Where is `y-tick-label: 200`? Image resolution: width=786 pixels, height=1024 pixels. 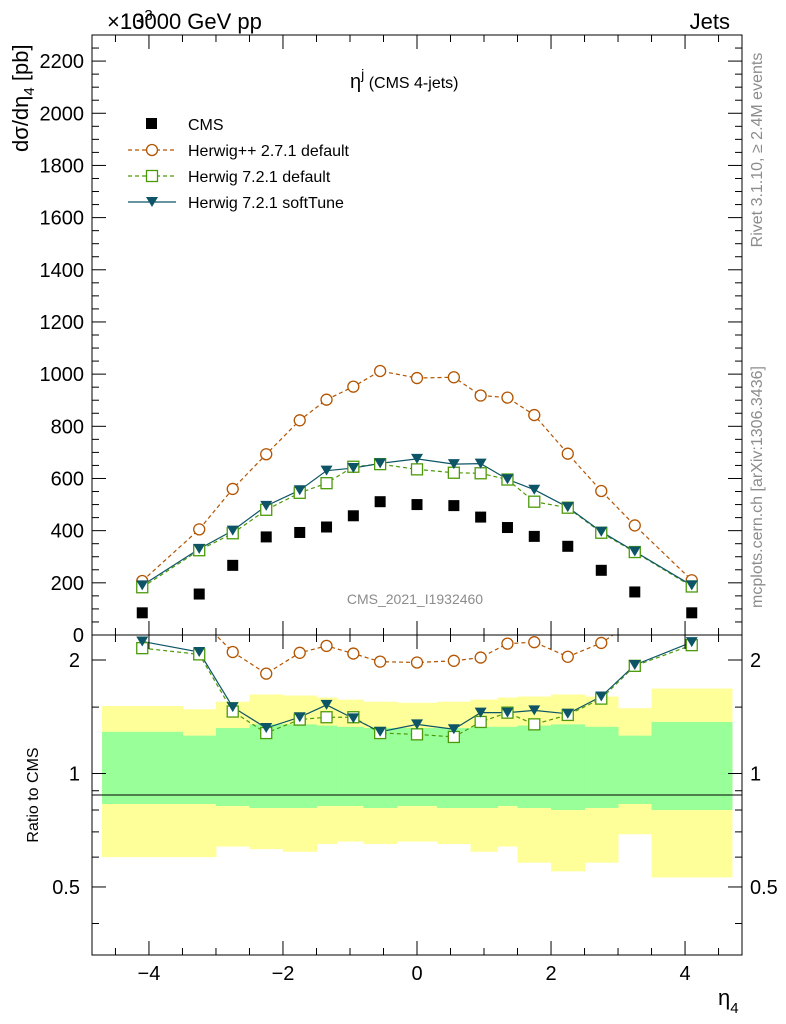
y-tick-label: 200 is located at coordinates (67, 584).